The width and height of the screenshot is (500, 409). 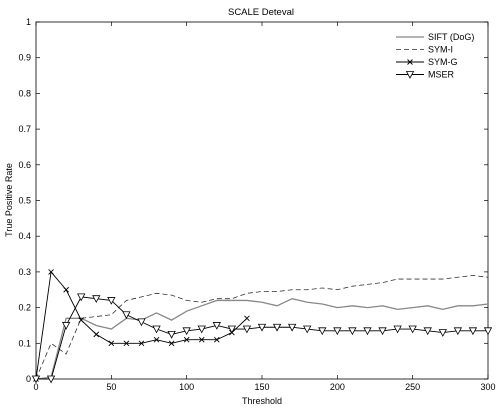 What do you see at coordinates (24, 165) in the screenshot?
I see `y-tick-label: 0.6` at bounding box center [24, 165].